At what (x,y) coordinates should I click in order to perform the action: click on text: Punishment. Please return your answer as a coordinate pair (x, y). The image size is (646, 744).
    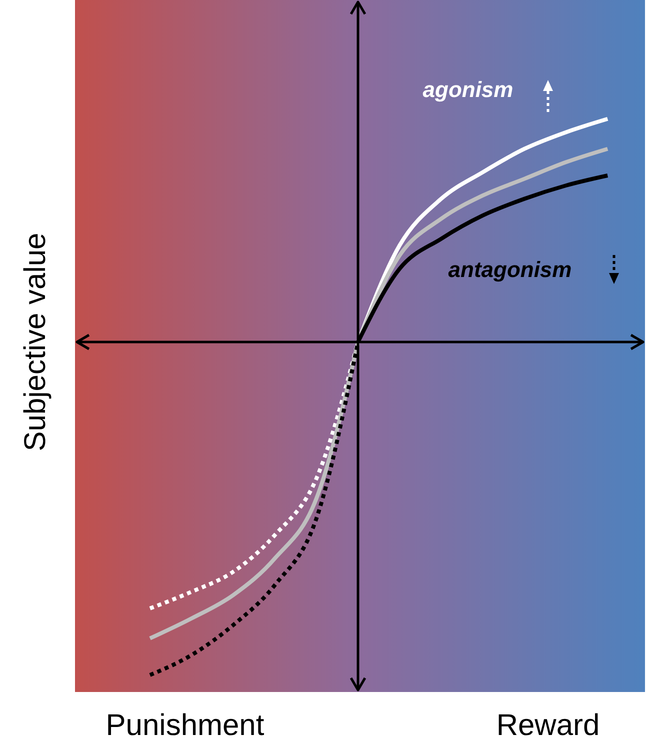
    Looking at the image, I should click on (185, 725).